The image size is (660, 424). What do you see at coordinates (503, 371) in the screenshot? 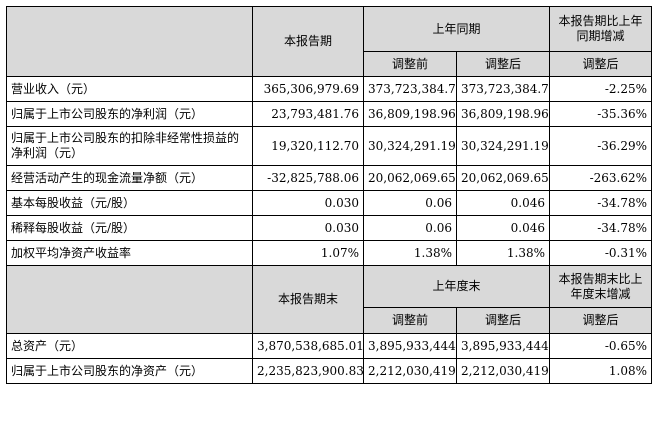
I see `cell-after: 2,212,030,419.07` at bounding box center [503, 371].